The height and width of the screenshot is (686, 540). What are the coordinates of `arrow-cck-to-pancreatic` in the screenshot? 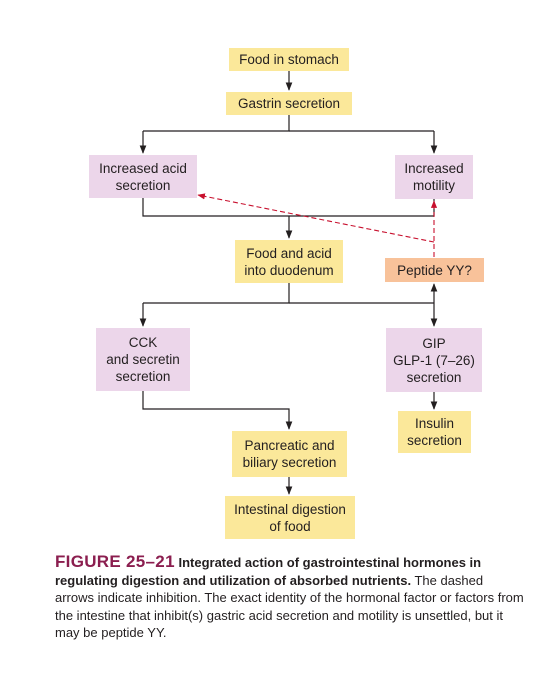 It's located at (217, 410).